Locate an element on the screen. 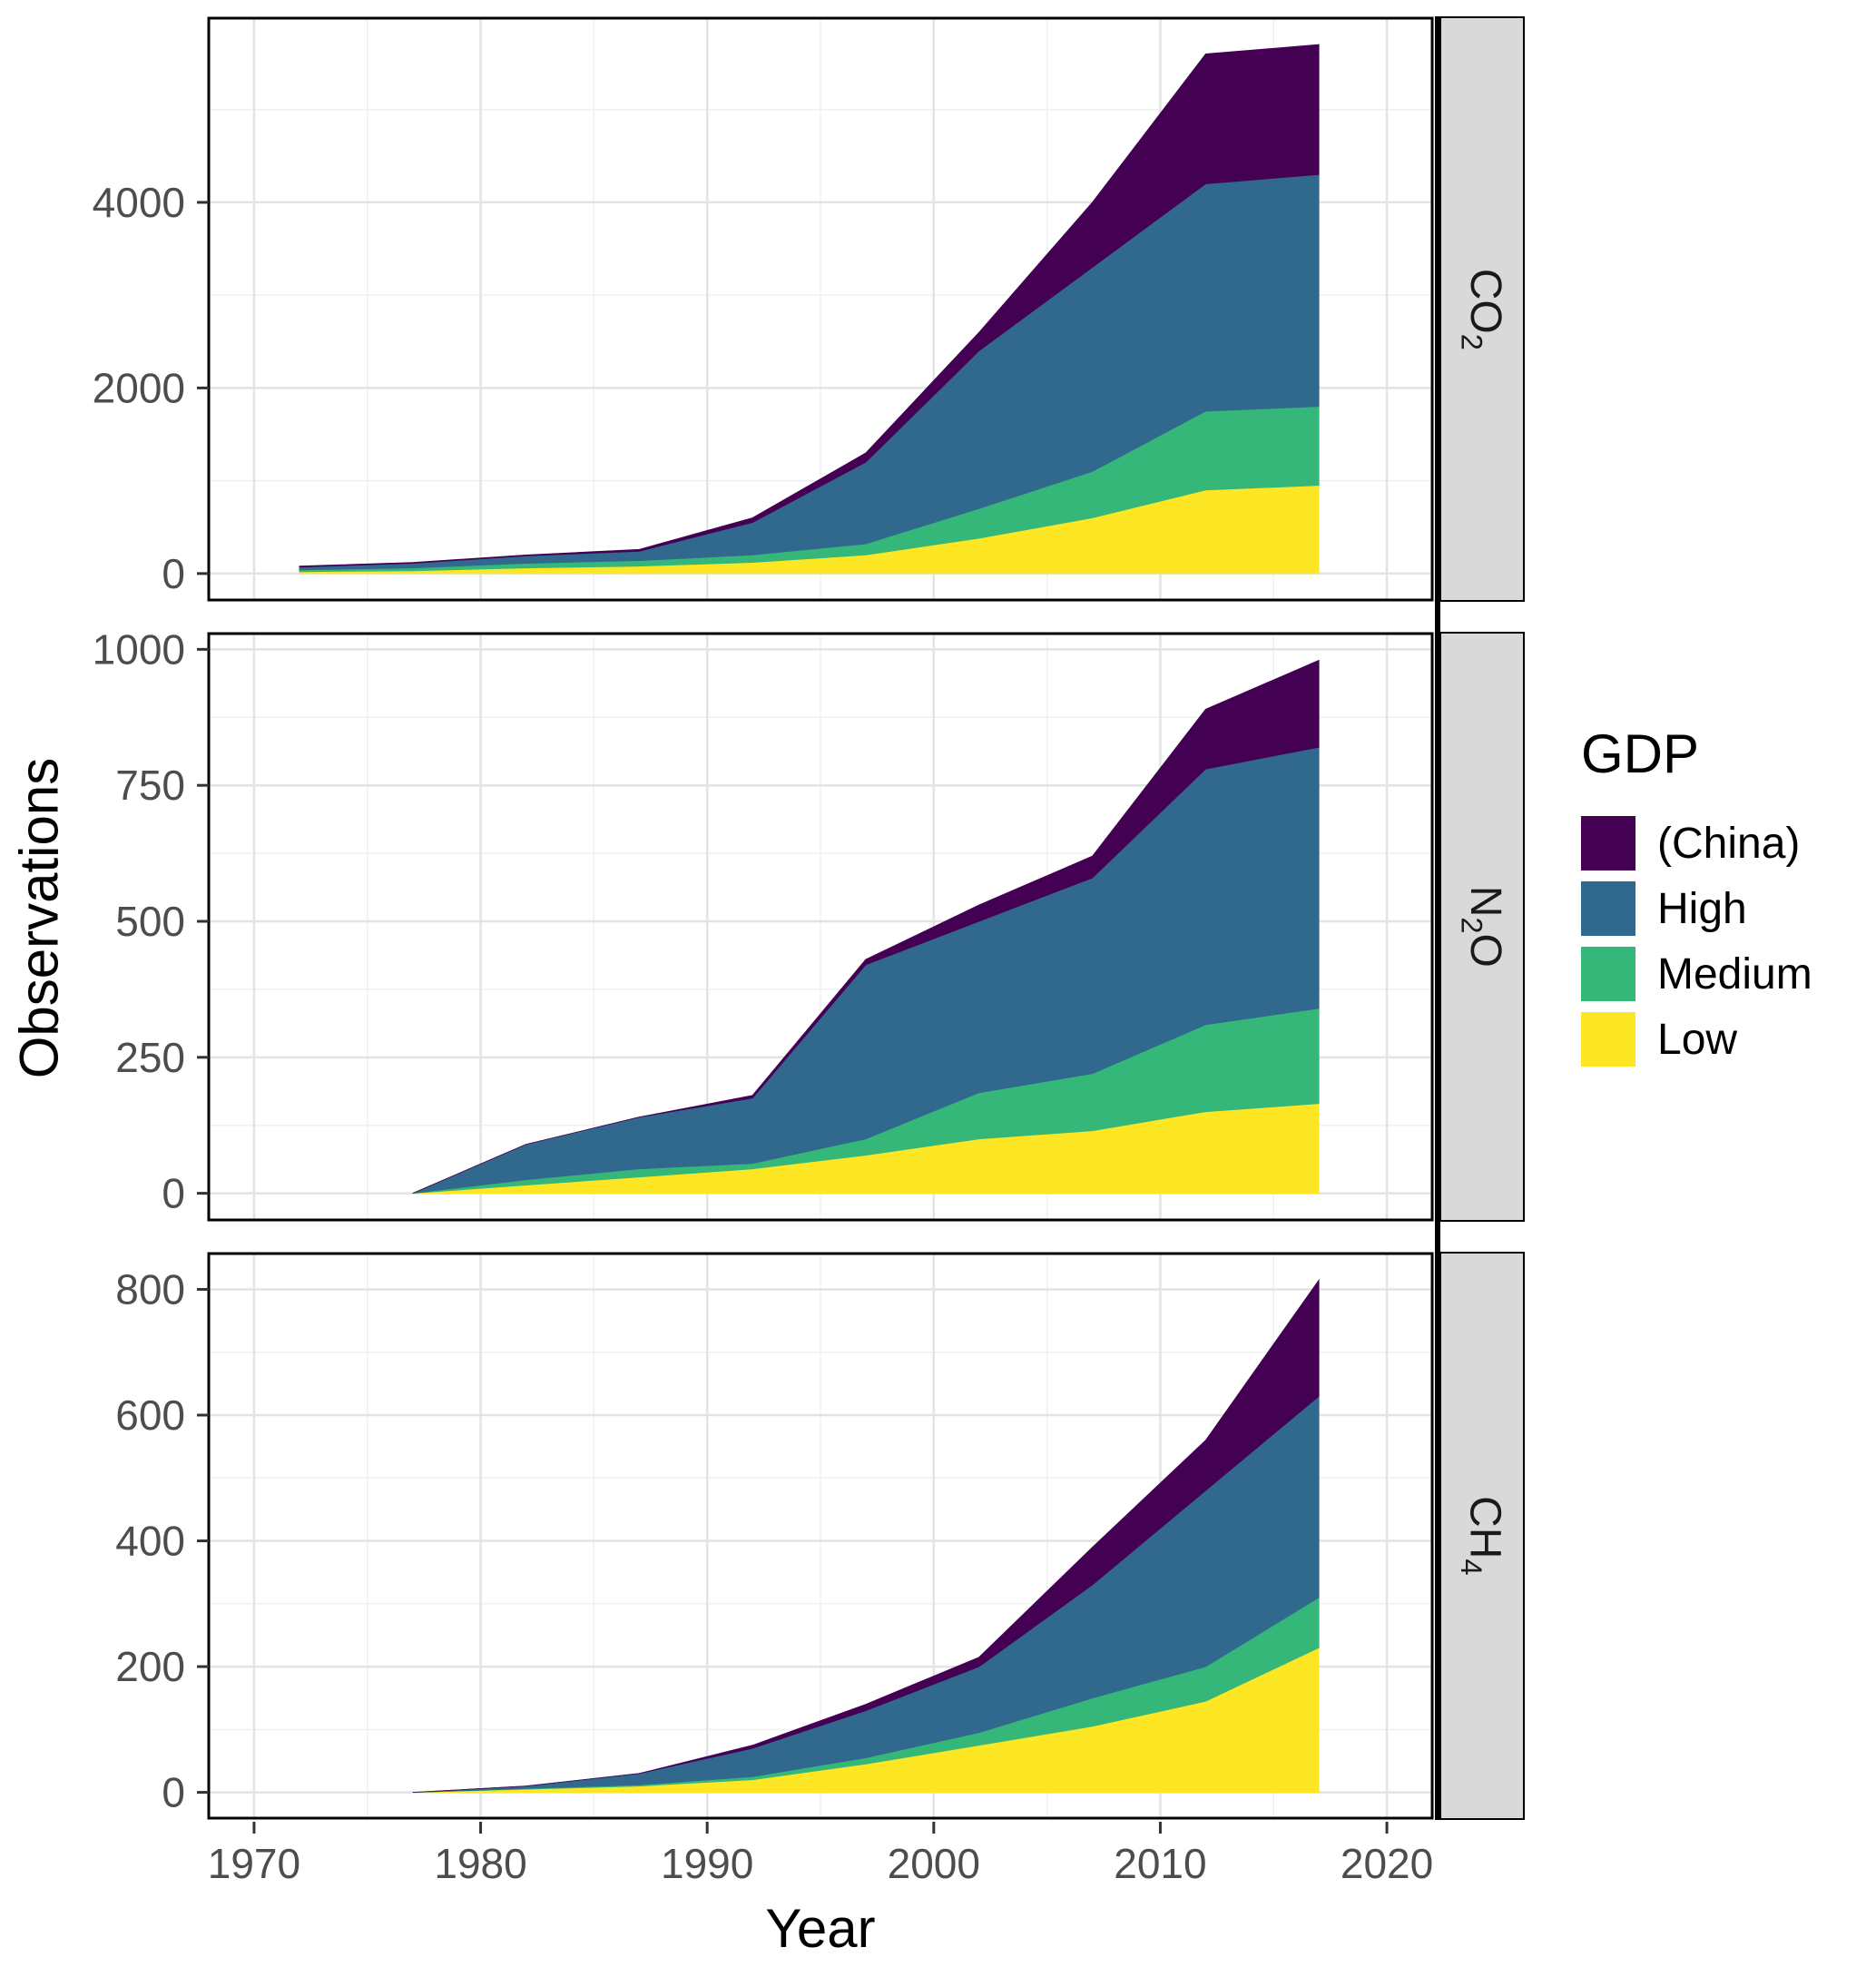  y-tick-label: 2000 is located at coordinates (139, 387).